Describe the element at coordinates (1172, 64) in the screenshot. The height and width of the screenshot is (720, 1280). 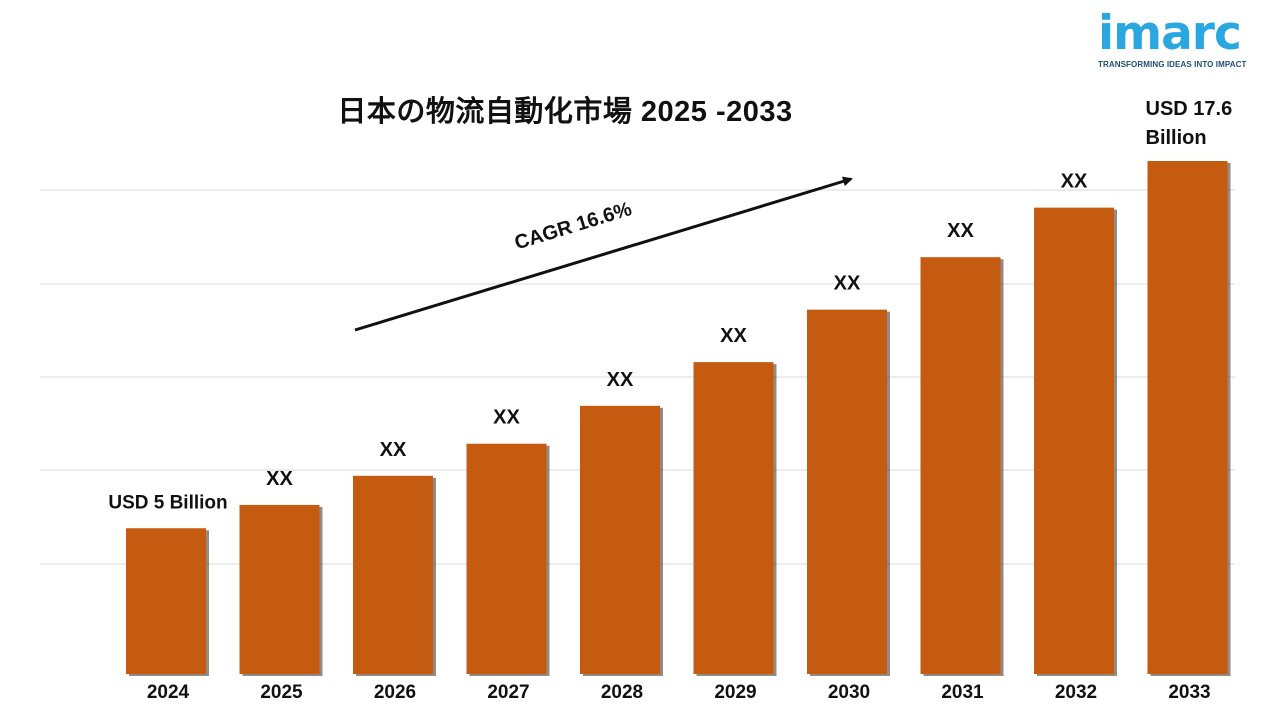
I see `logo-tagline: TRANSFORMING IDEAS INTO IMPACT` at that location.